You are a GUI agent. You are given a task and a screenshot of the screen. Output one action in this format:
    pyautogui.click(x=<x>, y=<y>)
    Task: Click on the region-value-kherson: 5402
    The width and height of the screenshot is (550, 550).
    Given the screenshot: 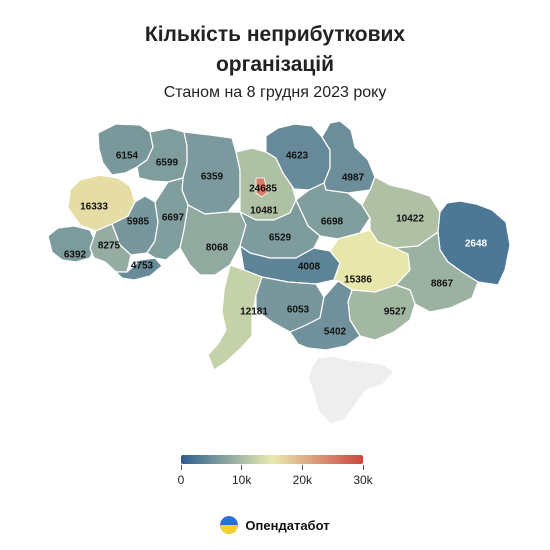 What is the action you would take?
    pyautogui.click(x=335, y=332)
    